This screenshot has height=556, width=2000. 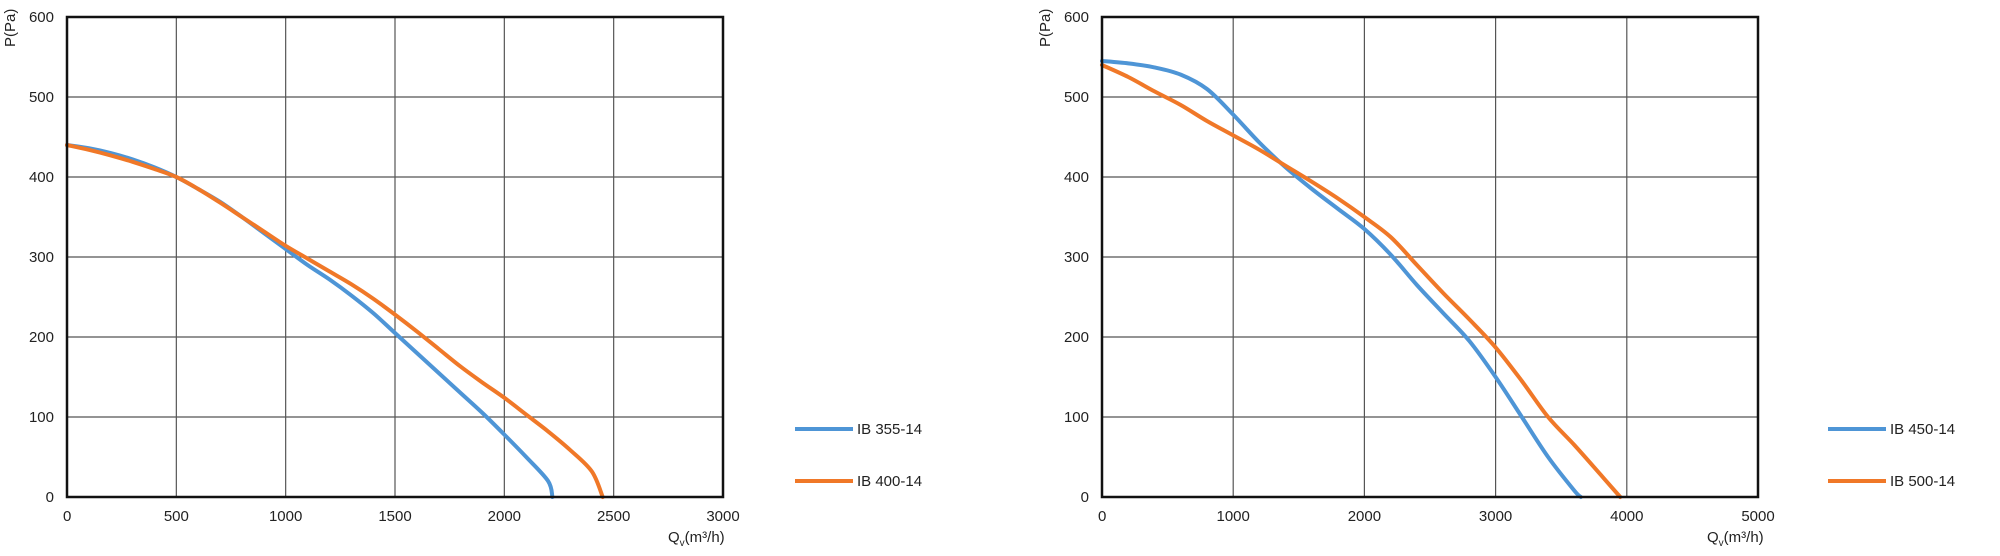 What do you see at coordinates (1045, 28) in the screenshot?
I see `right-y-axis-title: P(Pa)` at bounding box center [1045, 28].